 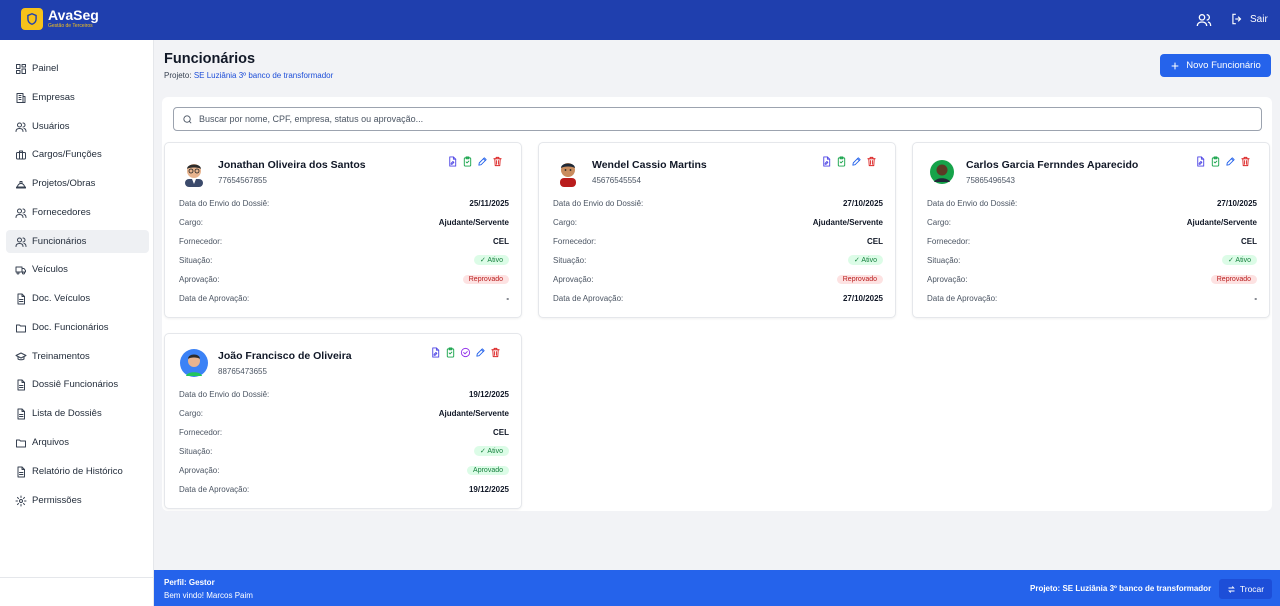 What do you see at coordinates (1245, 589) in the screenshot?
I see `switch-project-button: Trocar` at bounding box center [1245, 589].